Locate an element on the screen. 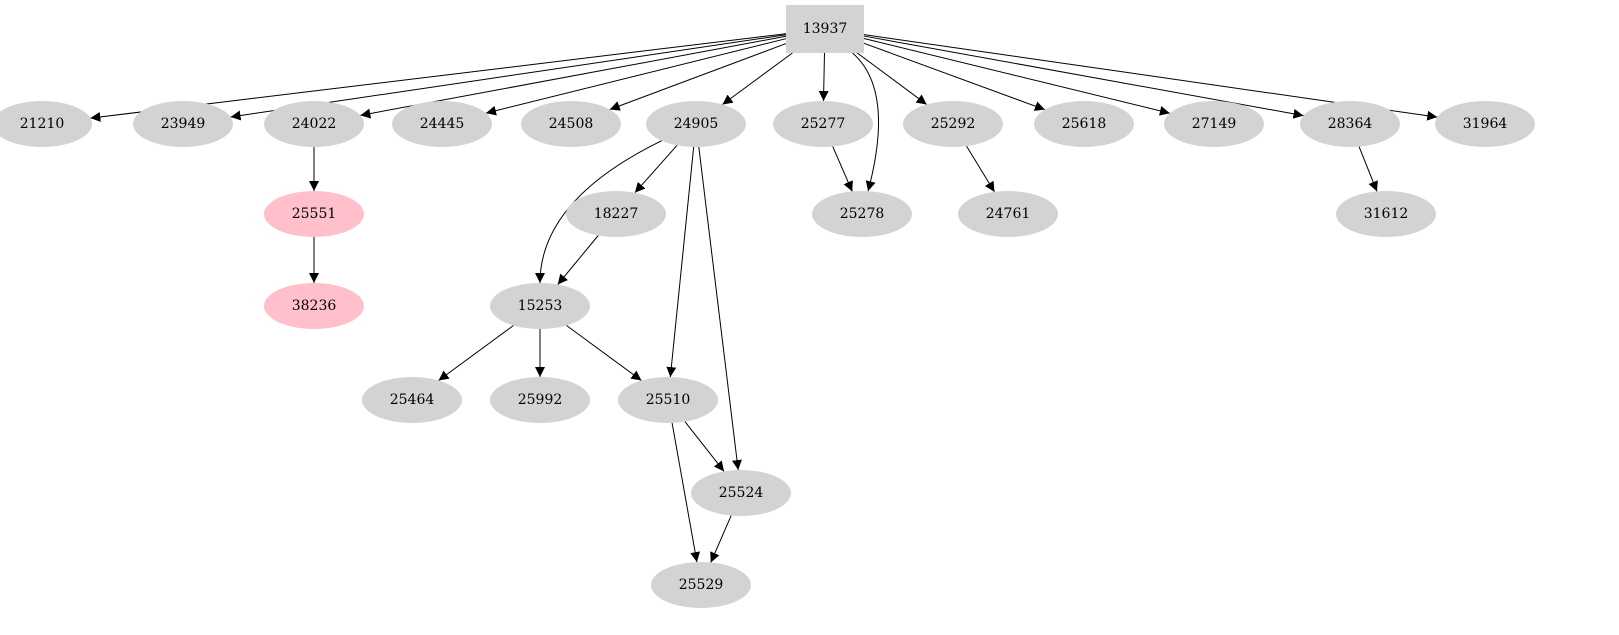 The width and height of the screenshot is (1619, 635). node-label: 25292 is located at coordinates (953, 124).